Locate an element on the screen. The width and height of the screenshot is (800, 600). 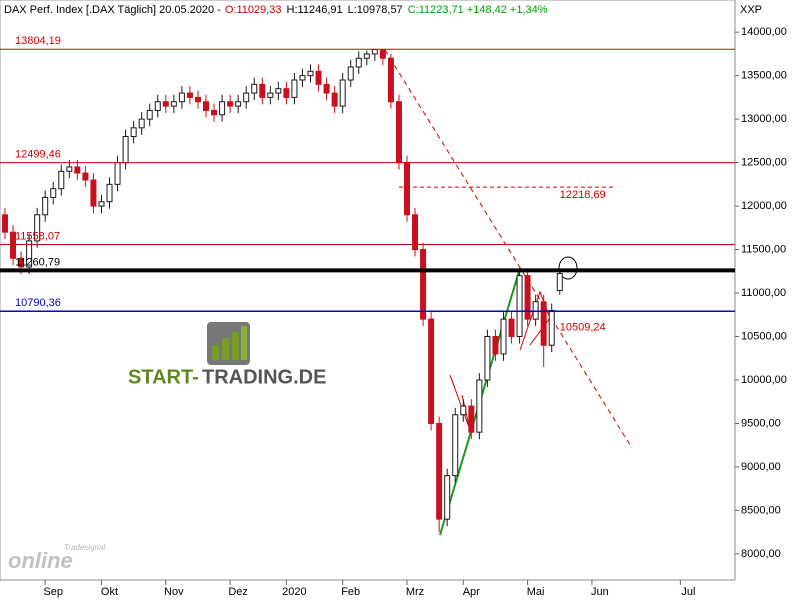
y-tick-label: 14000,00 is located at coordinates (764, 32).